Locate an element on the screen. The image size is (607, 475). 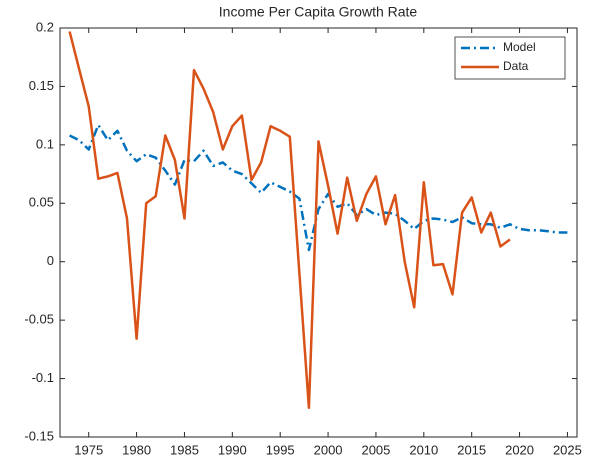
x-tick-label: 2020 is located at coordinates (519, 449).